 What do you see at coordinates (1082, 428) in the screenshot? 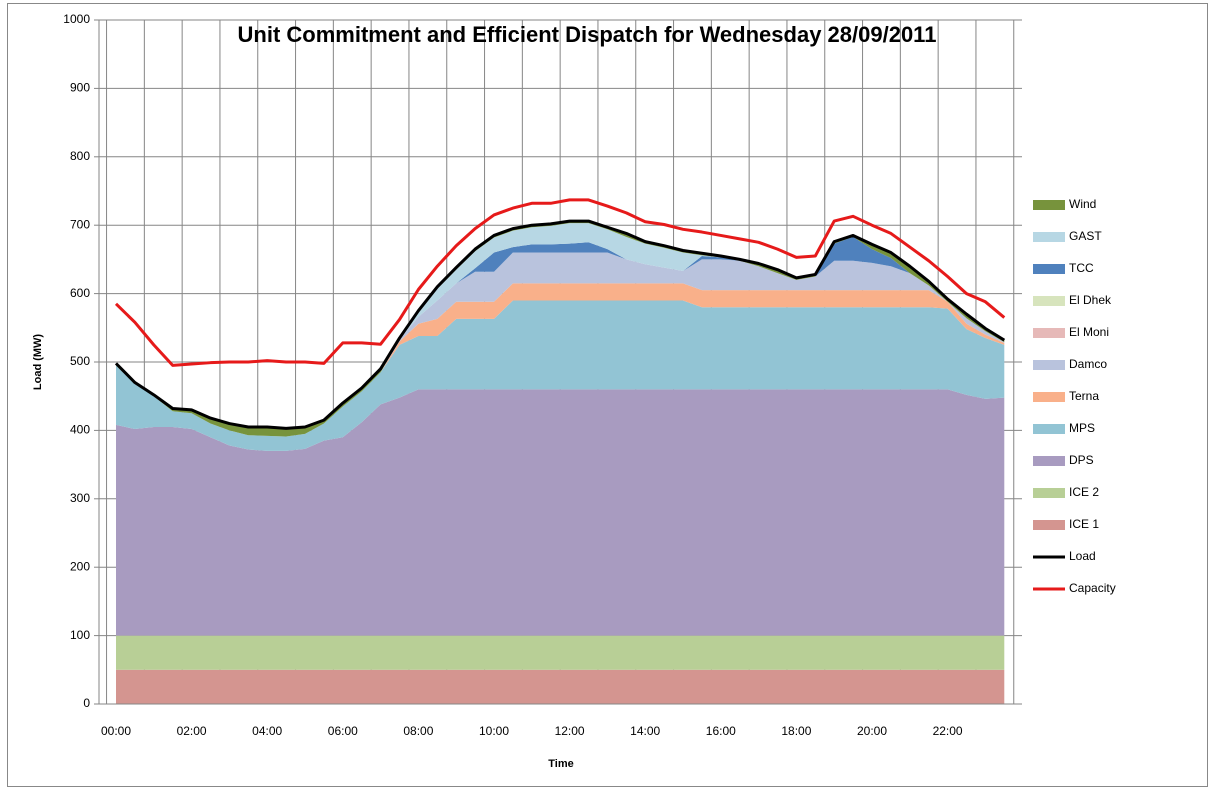
I see `legend-label: MPS` at bounding box center [1082, 428].